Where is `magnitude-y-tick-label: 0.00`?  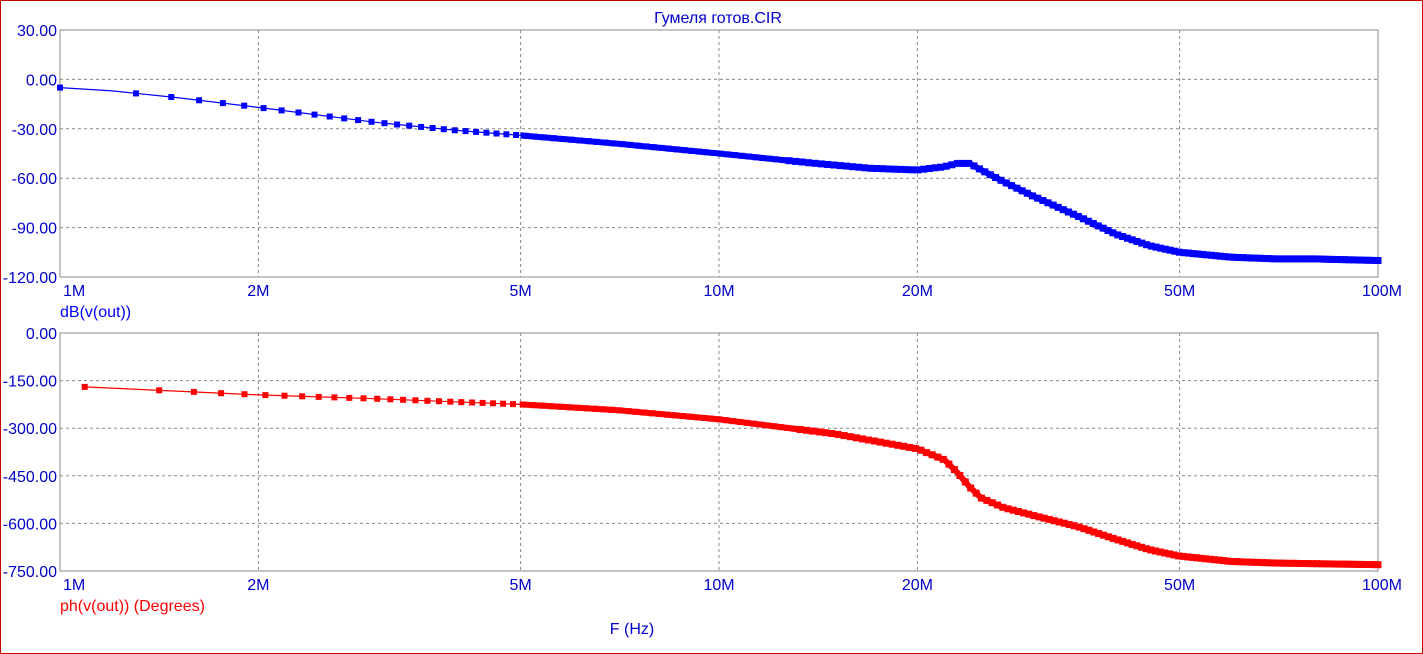
magnitude-y-tick-label: 0.00 is located at coordinates (41, 80).